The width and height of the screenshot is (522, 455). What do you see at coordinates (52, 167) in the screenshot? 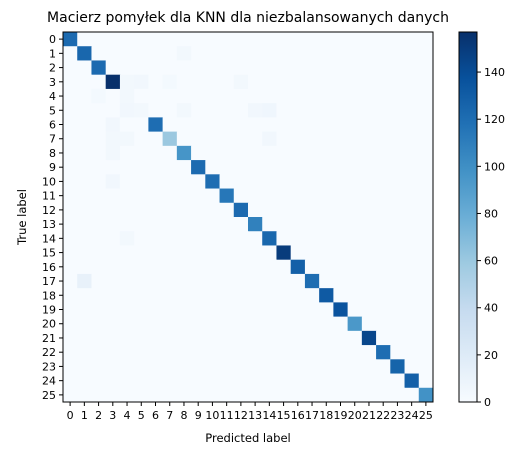
I see `y-tick-label: 9` at bounding box center [52, 167].